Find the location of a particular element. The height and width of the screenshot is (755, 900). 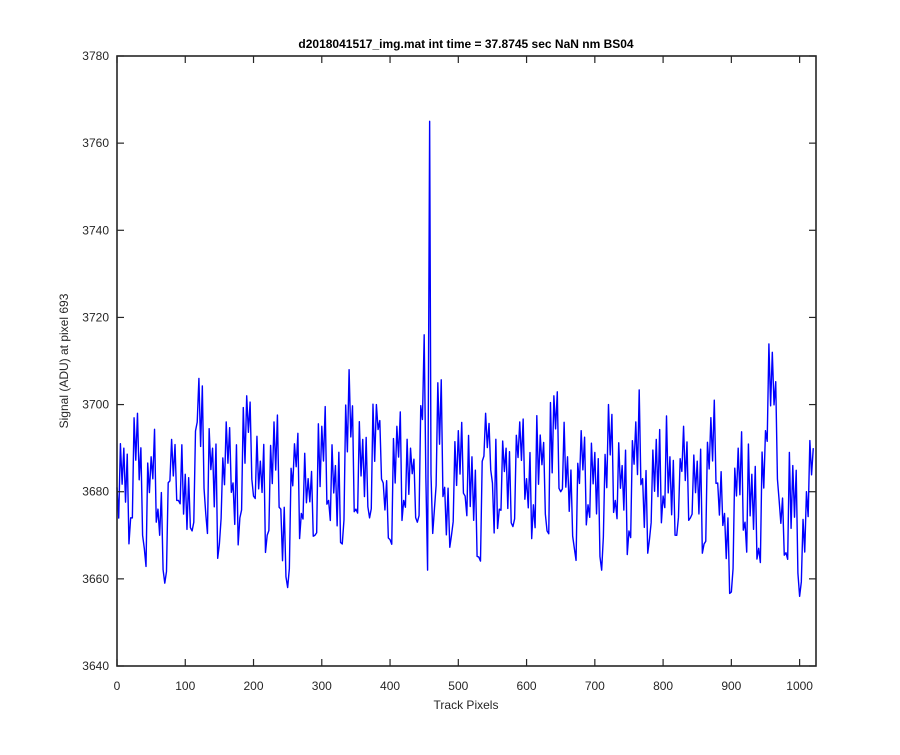

y-tick-label: 3780 is located at coordinates (95, 56).